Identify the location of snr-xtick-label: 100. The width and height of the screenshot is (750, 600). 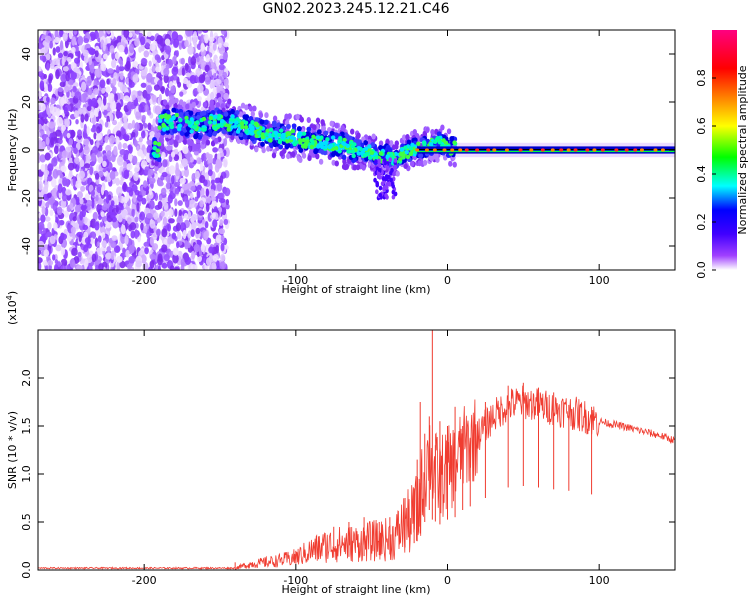
(599, 580).